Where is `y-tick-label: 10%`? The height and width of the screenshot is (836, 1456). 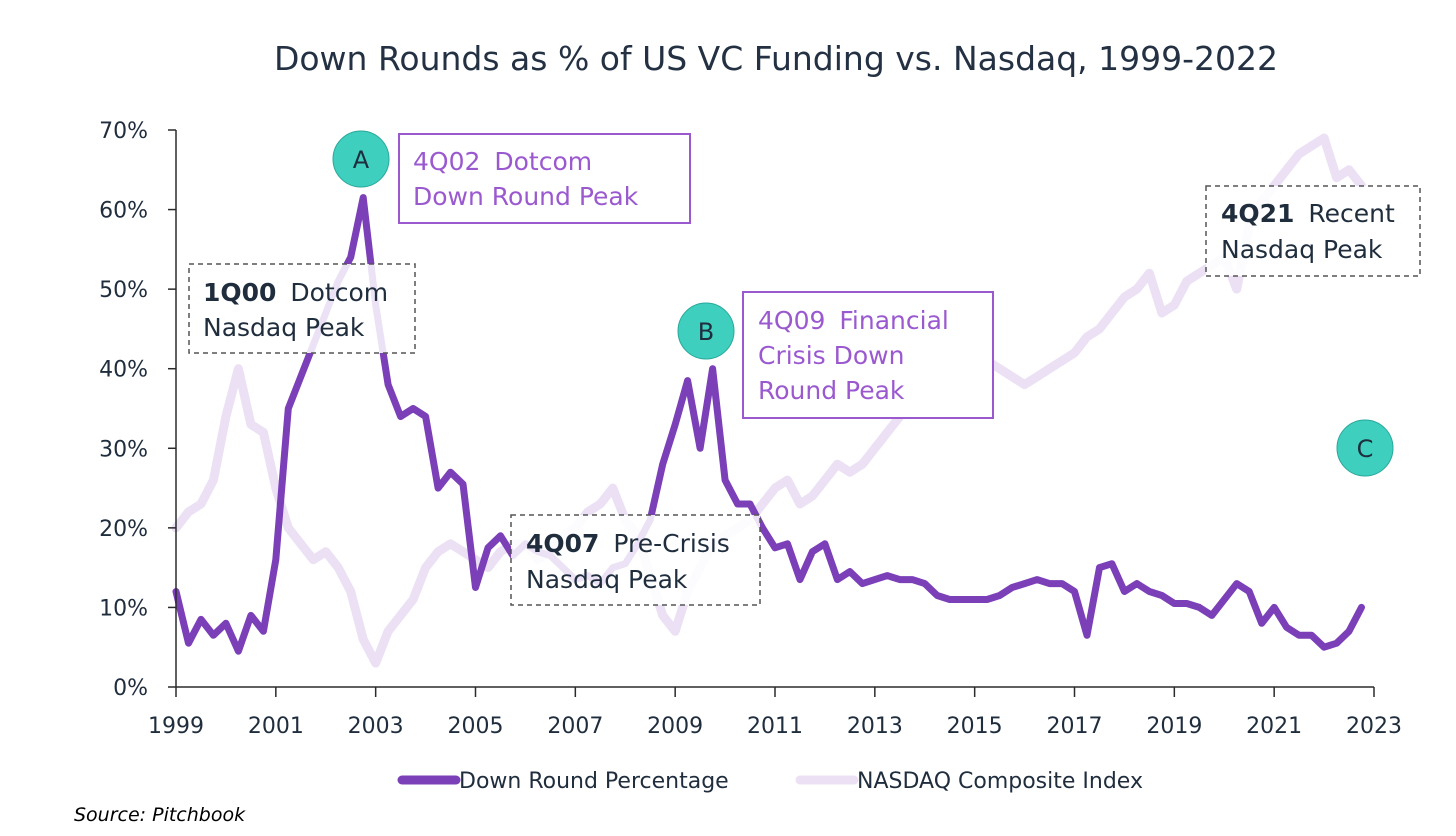
y-tick-label: 10% is located at coordinates (123, 608).